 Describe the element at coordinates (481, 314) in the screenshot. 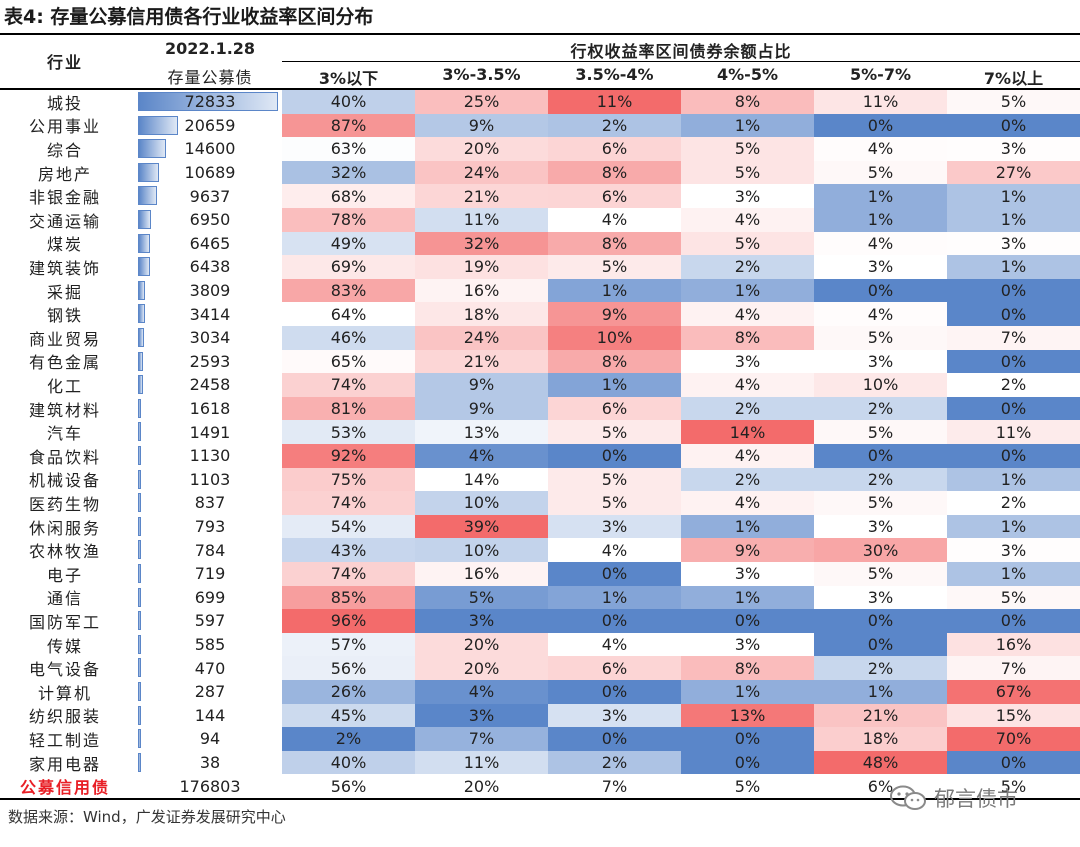

I see `pct-cell: 18%` at that location.